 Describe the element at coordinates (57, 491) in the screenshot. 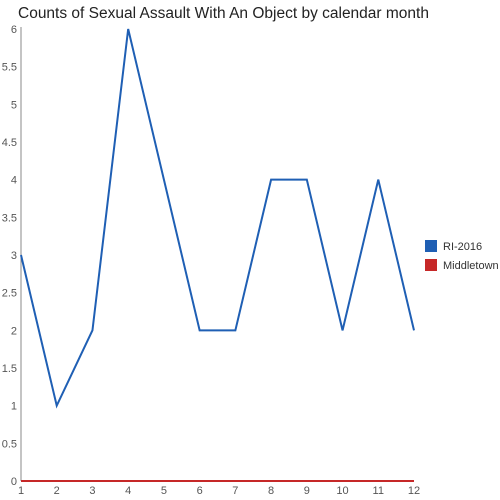

I see `x-tick-label: 2` at that location.